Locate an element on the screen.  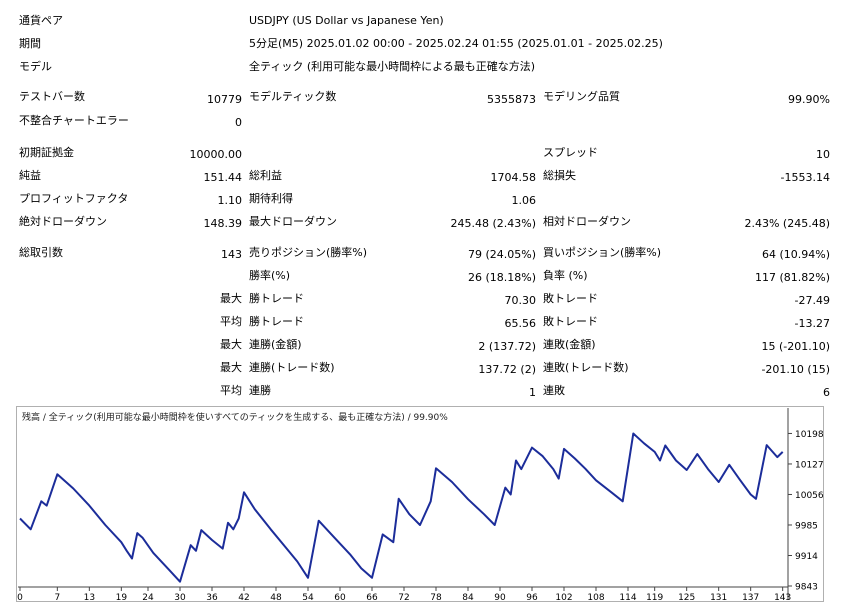
x-tick-label: 119 is located at coordinates (654, 597).